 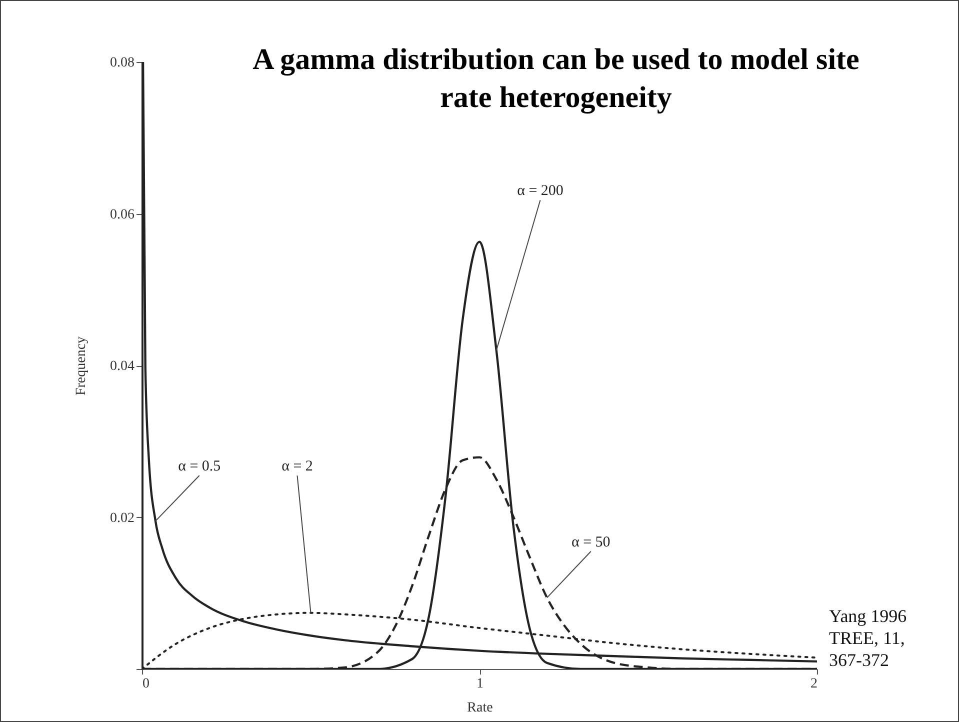 I want to click on x-tick-label: 0, so click(x=146, y=684).